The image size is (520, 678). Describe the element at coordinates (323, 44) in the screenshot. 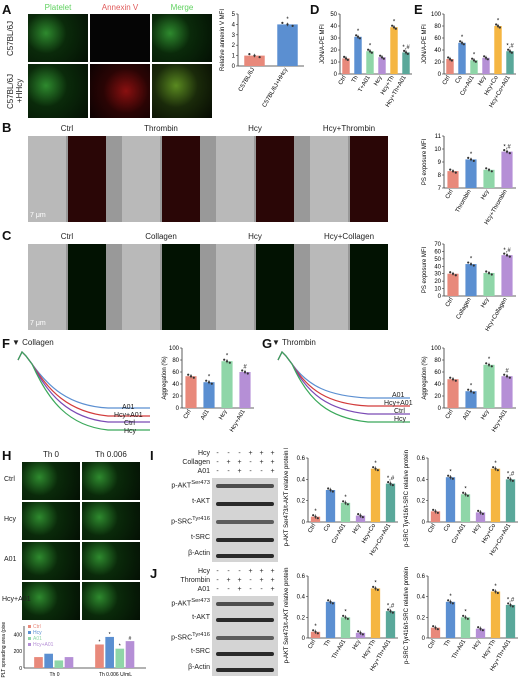

I see `y-axis-label: JON/A-PE MFI` at that location.